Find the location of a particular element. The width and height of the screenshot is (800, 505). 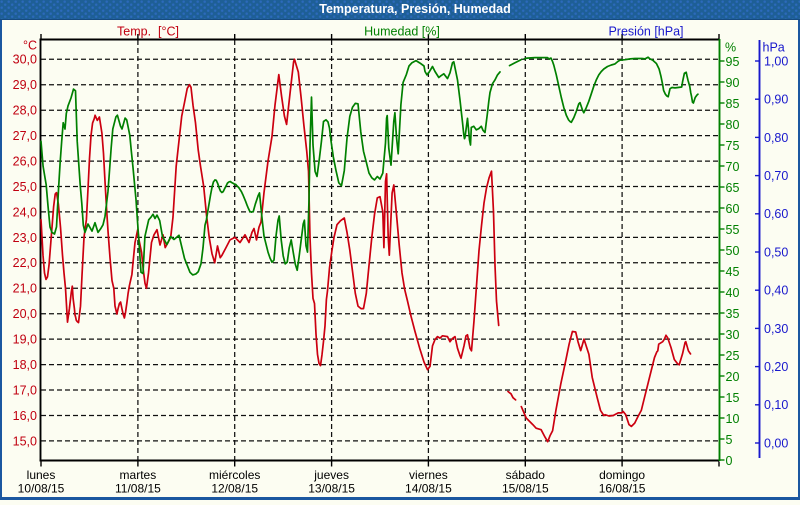

svg-text: 0,60 is located at coordinates (776, 214).